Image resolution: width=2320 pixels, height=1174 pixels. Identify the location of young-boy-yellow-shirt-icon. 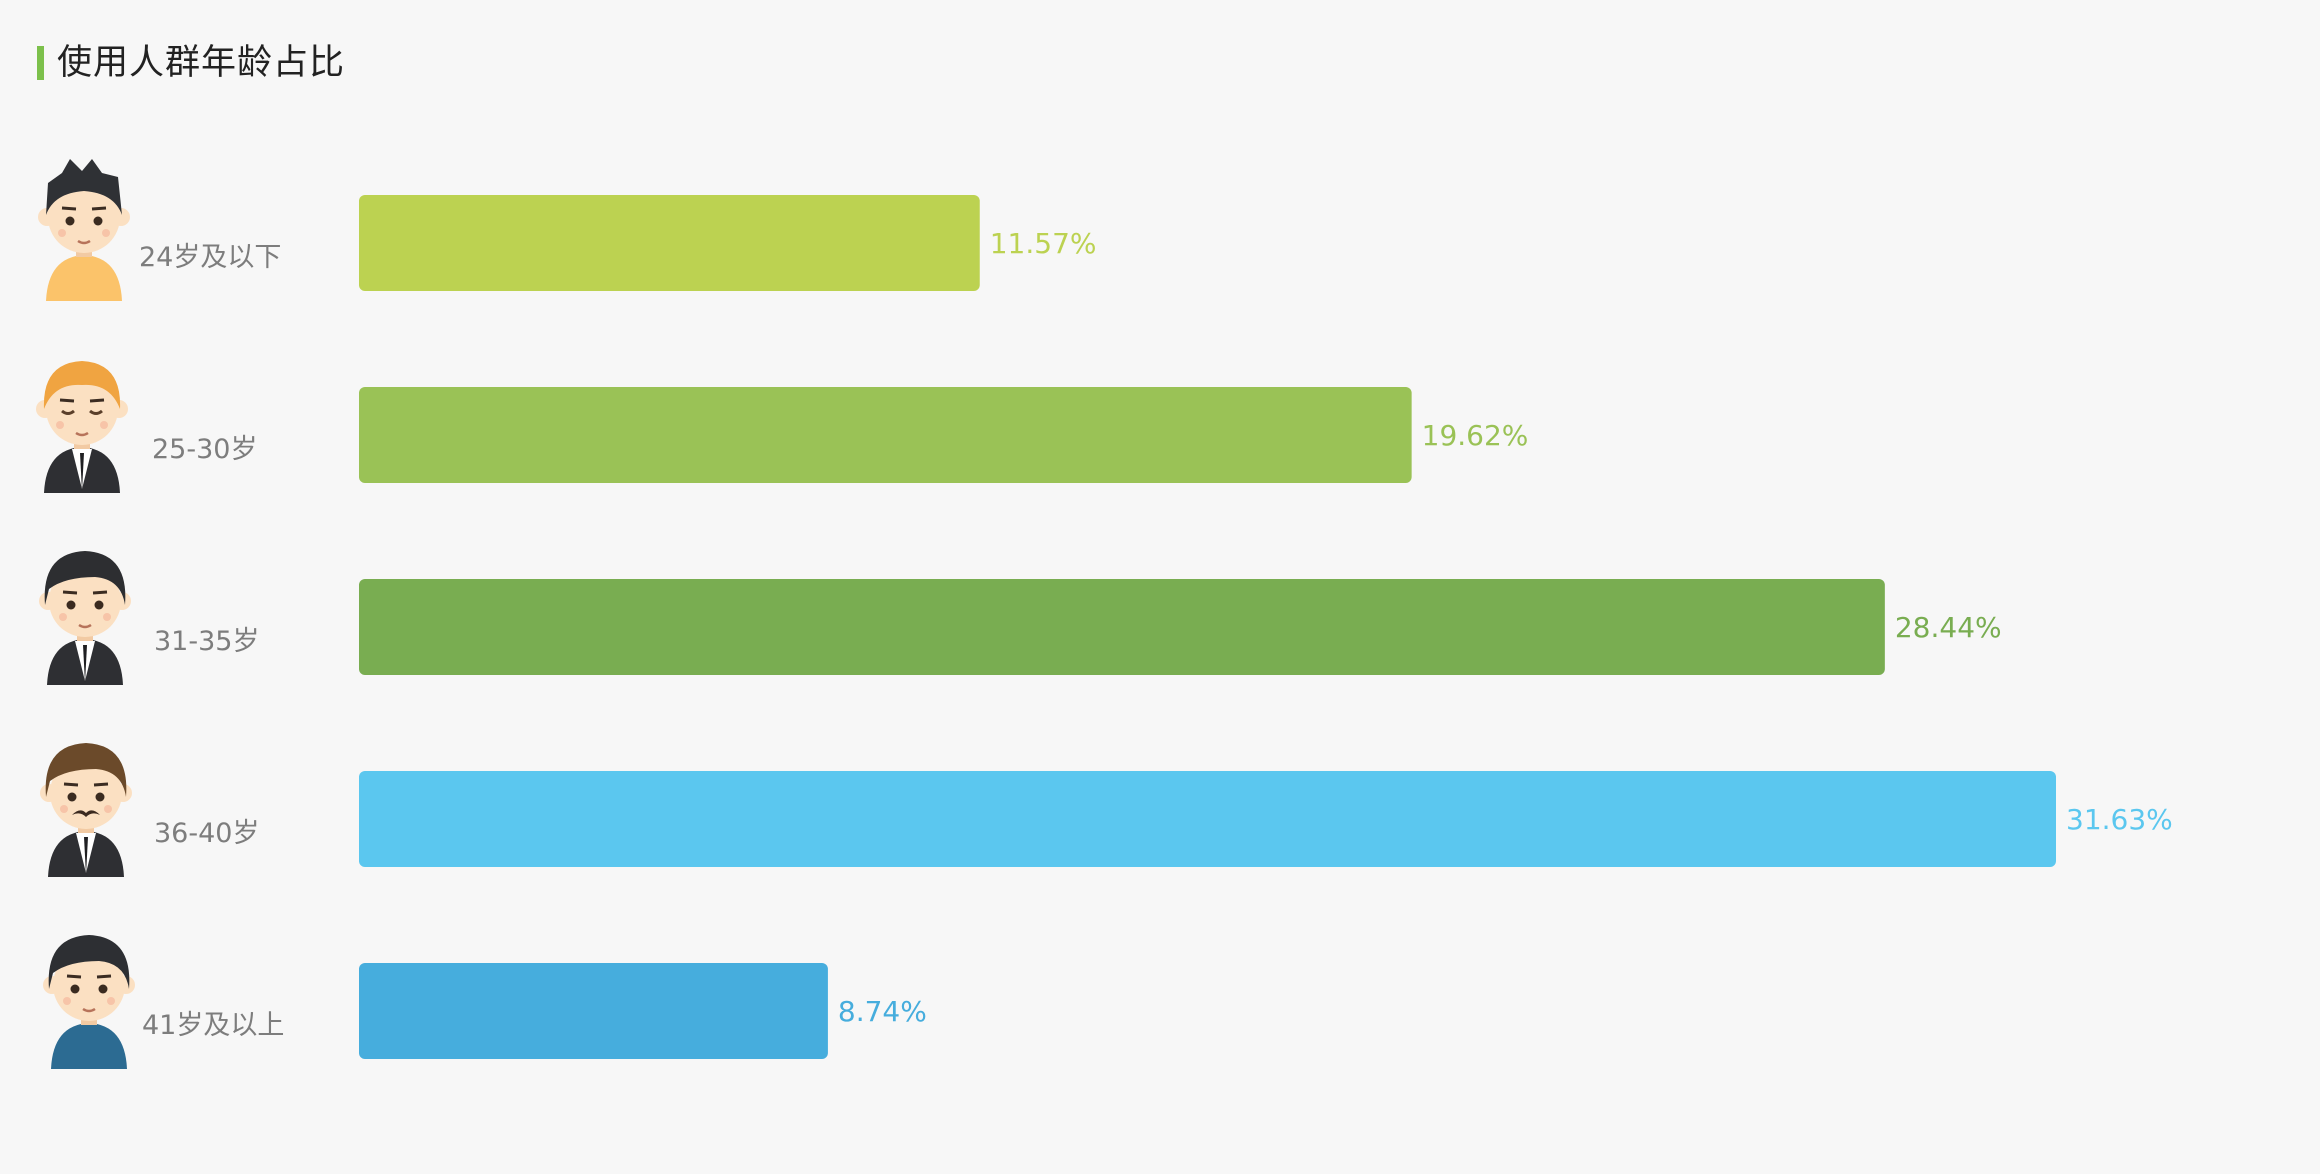
(84, 230).